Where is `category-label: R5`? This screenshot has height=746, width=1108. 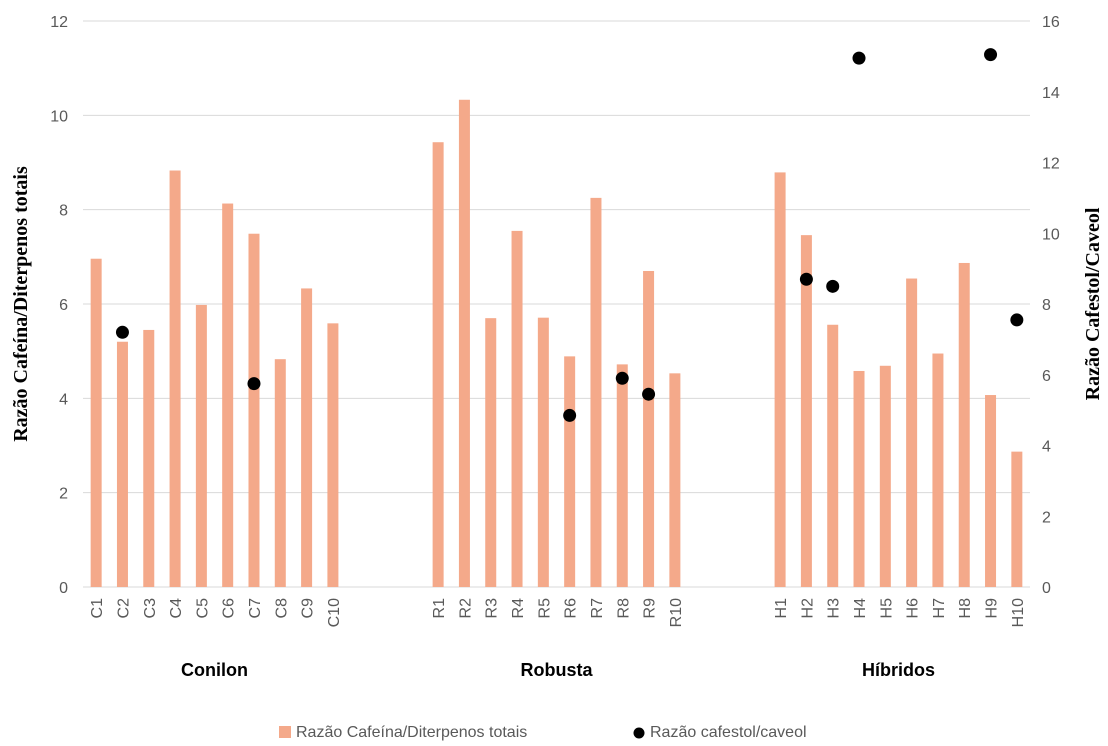 category-label: R5 is located at coordinates (544, 608).